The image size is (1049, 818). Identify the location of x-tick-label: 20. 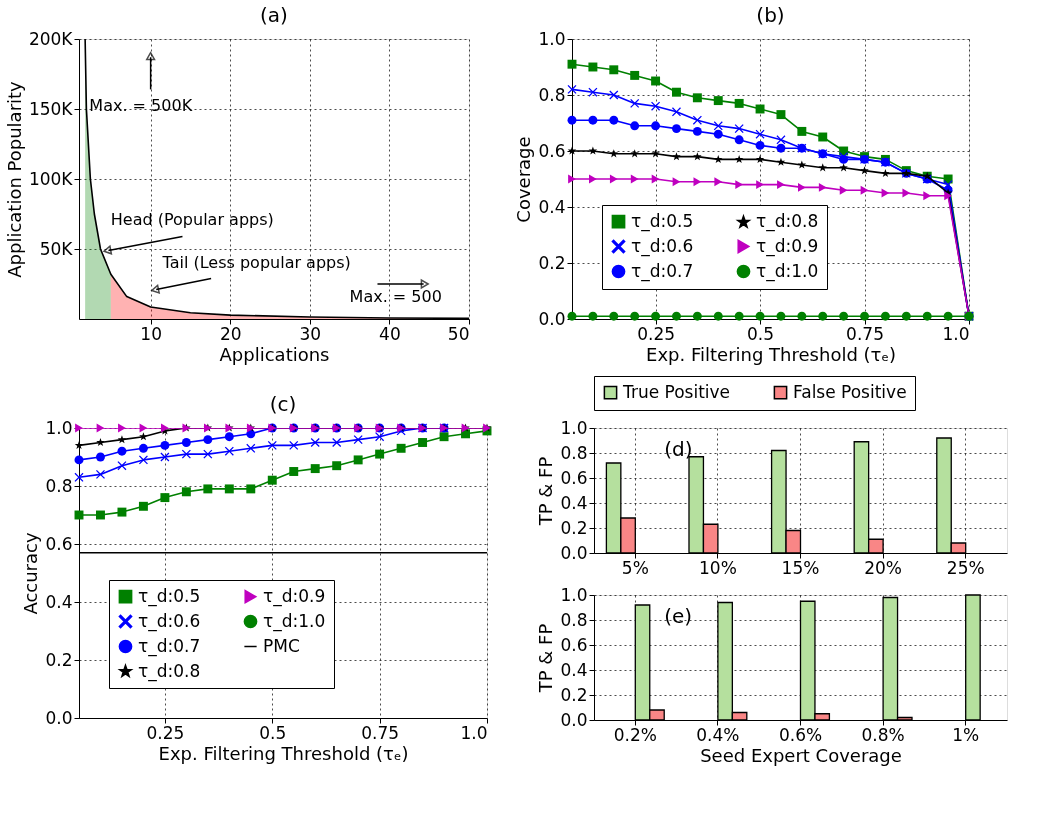
(230, 333).